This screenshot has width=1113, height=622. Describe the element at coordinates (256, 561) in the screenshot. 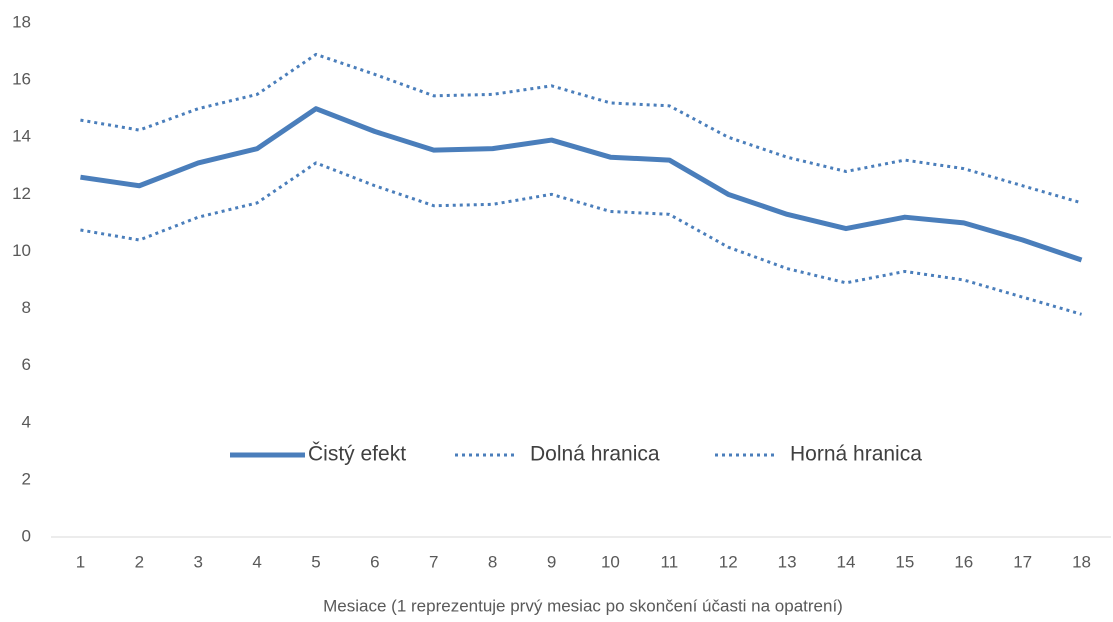

I see `x-tick-label: 4` at that location.